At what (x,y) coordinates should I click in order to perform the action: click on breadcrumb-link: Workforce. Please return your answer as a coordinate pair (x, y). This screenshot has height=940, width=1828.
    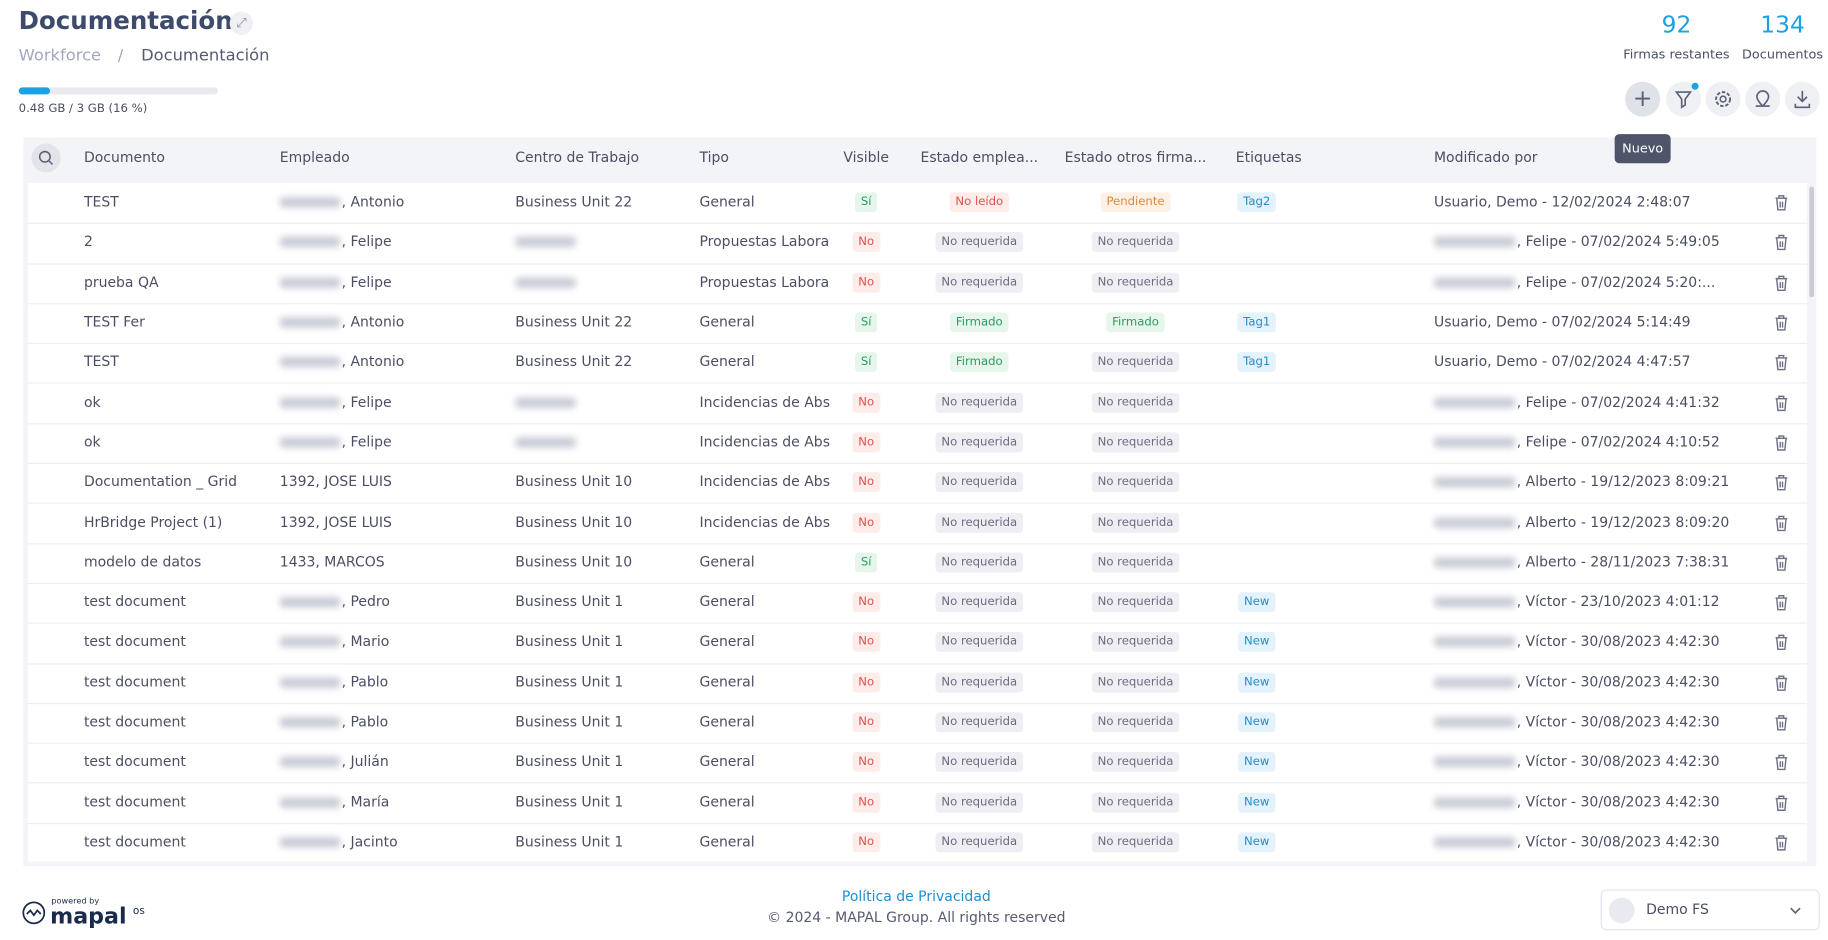
    Looking at the image, I should click on (60, 56).